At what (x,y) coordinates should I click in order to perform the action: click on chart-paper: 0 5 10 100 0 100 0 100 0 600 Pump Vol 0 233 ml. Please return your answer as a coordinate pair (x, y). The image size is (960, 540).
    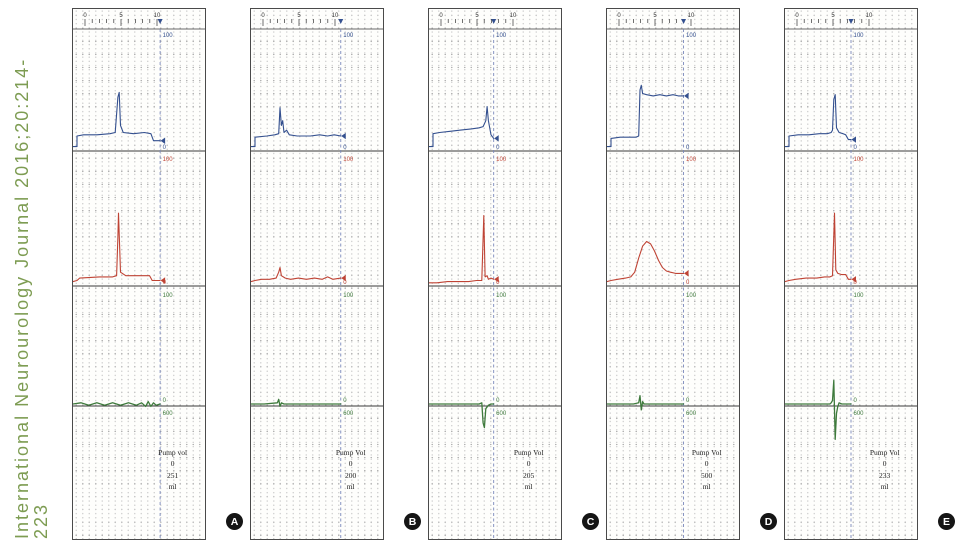
    Looking at the image, I should click on (851, 274).